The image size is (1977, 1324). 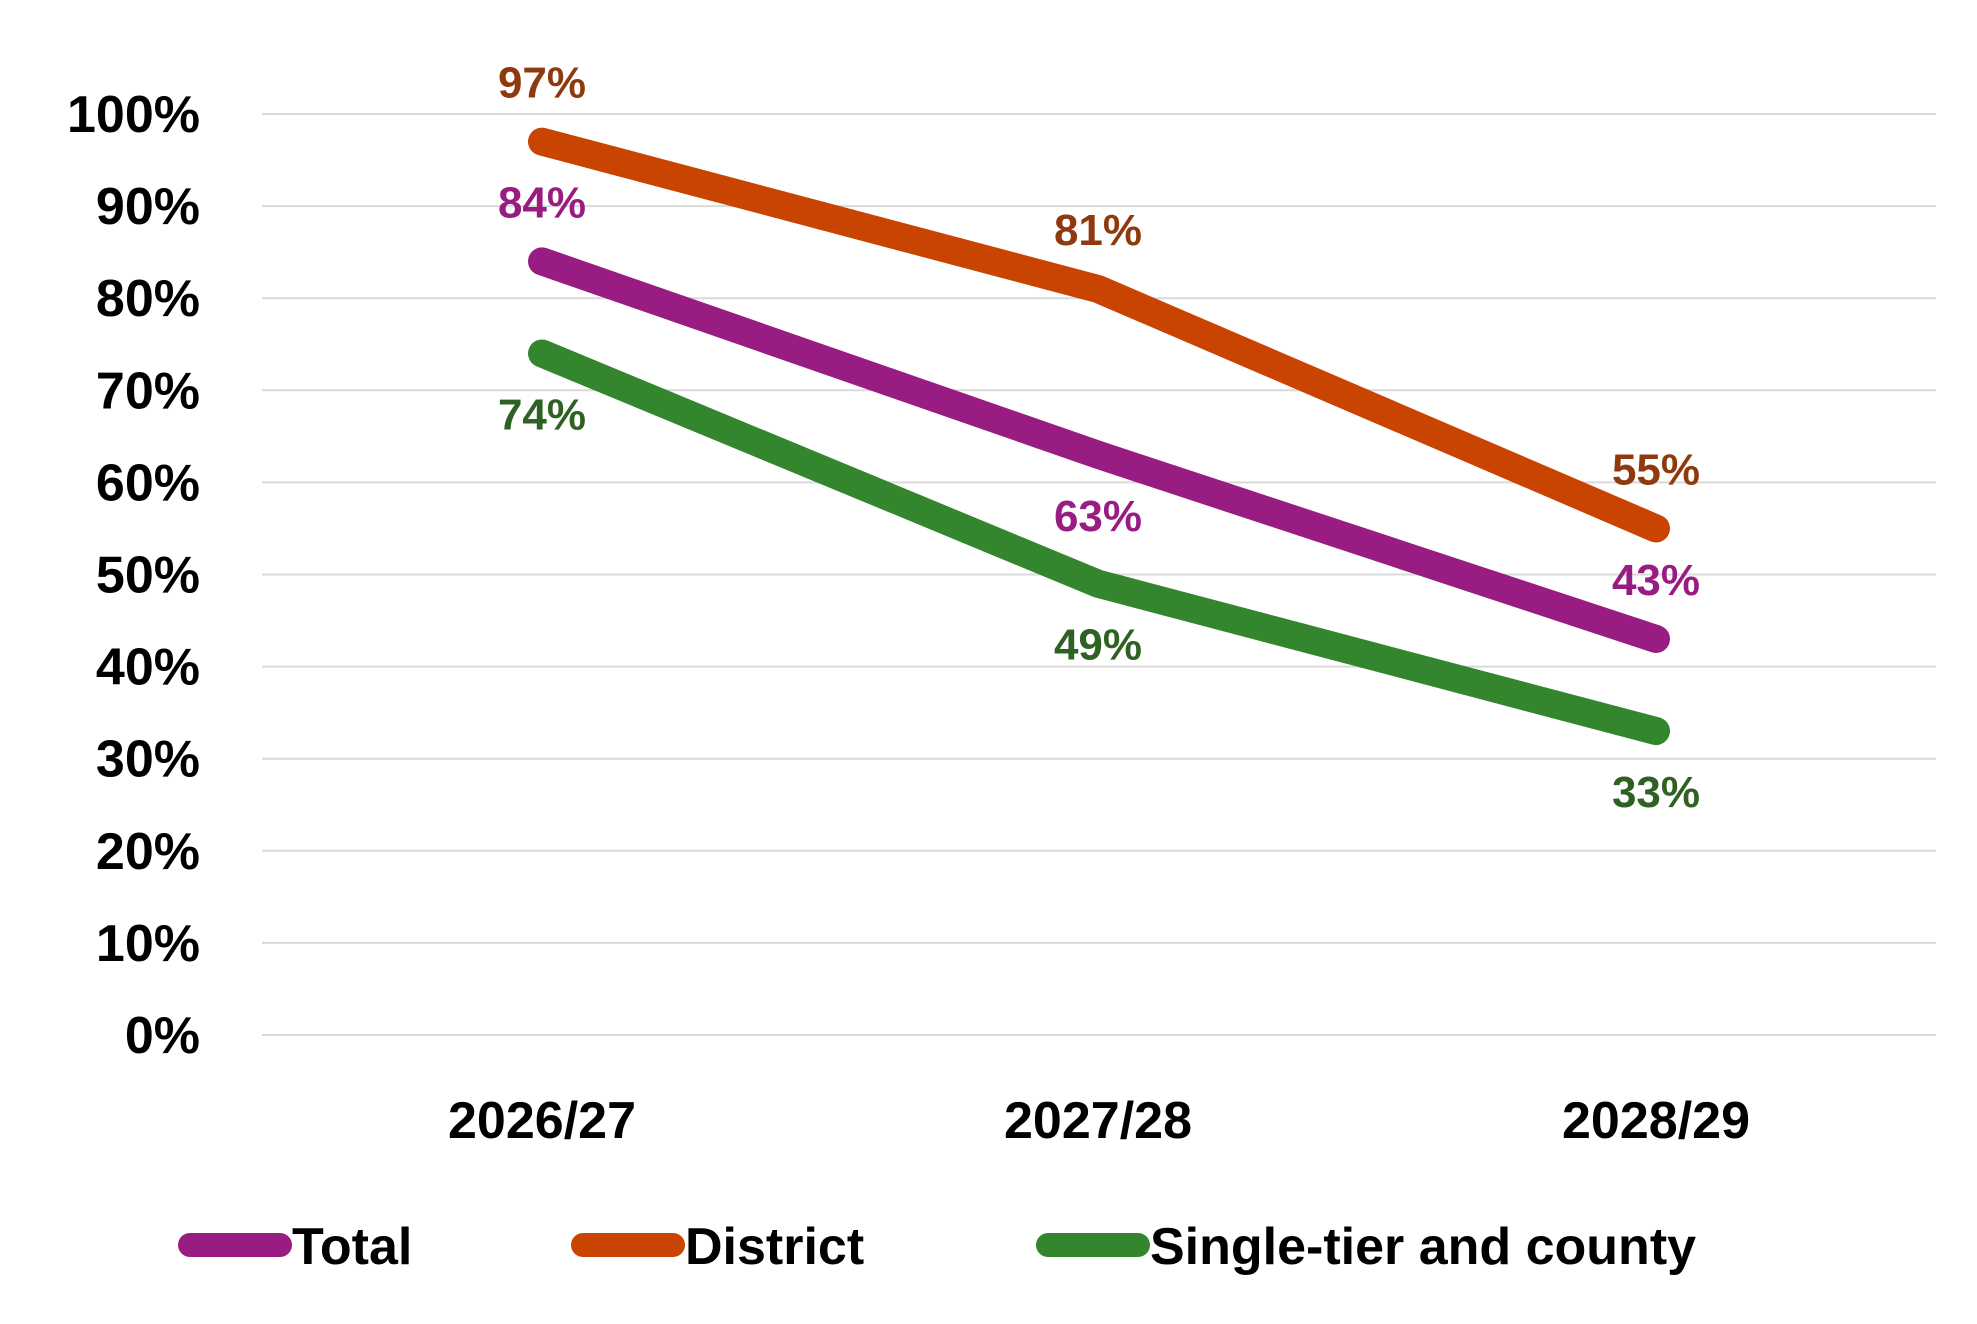 What do you see at coordinates (133, 115) in the screenshot?
I see `y-tick-label: 100%` at bounding box center [133, 115].